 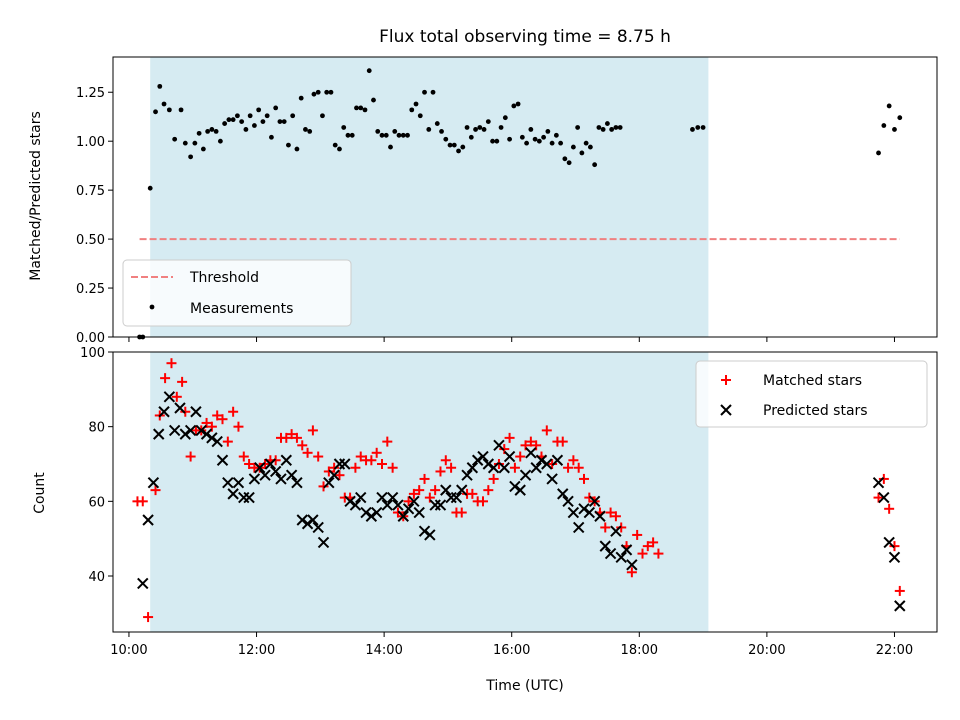 I want to click on x-tick-label: 14:00, so click(x=383, y=650).